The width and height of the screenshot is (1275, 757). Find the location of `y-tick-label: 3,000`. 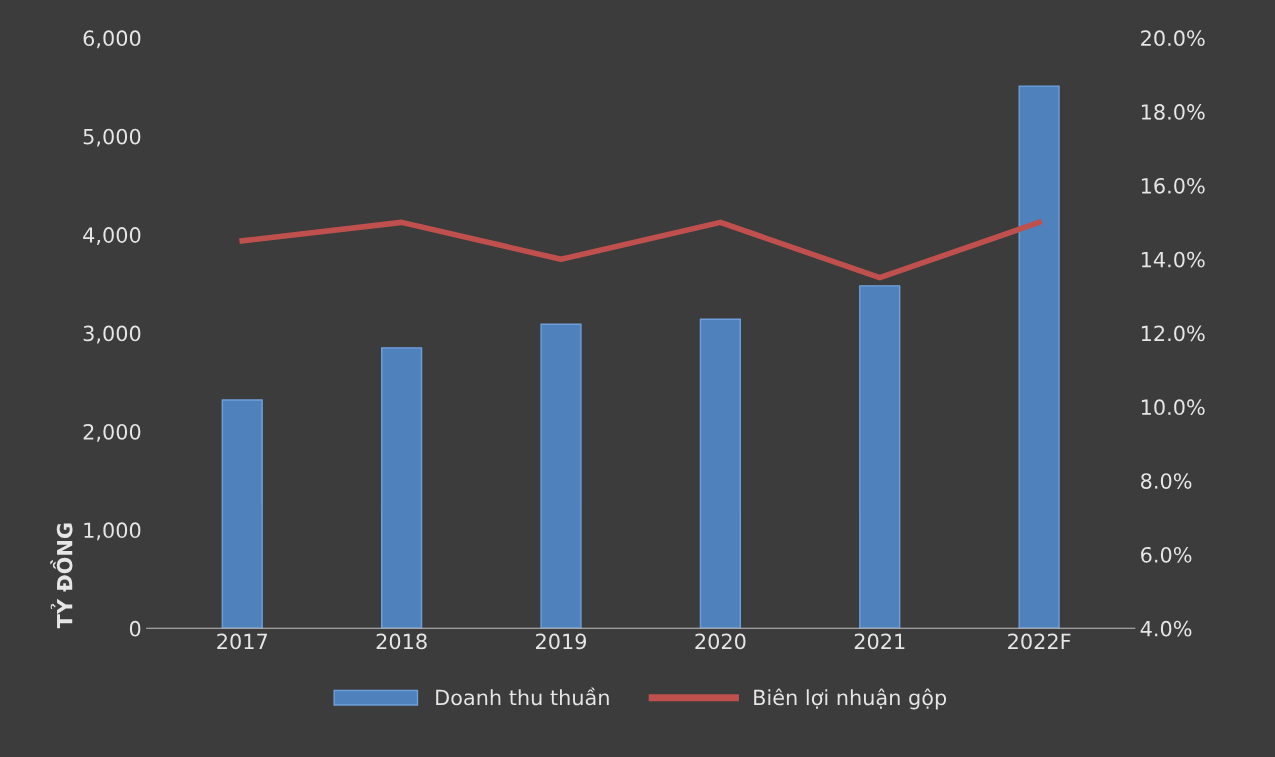

y-tick-label: 3,000 is located at coordinates (112, 334).